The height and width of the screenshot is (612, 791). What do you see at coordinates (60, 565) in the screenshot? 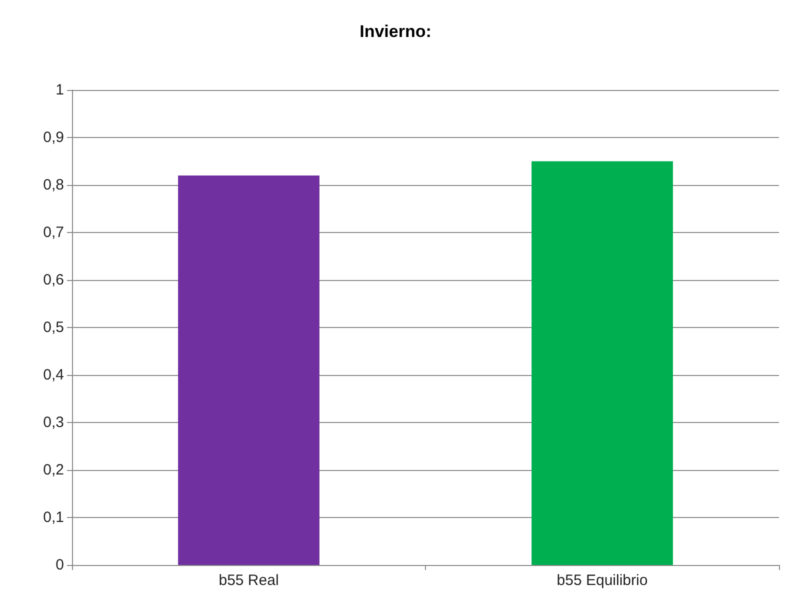
I see `y-tick-label: 0` at bounding box center [60, 565].